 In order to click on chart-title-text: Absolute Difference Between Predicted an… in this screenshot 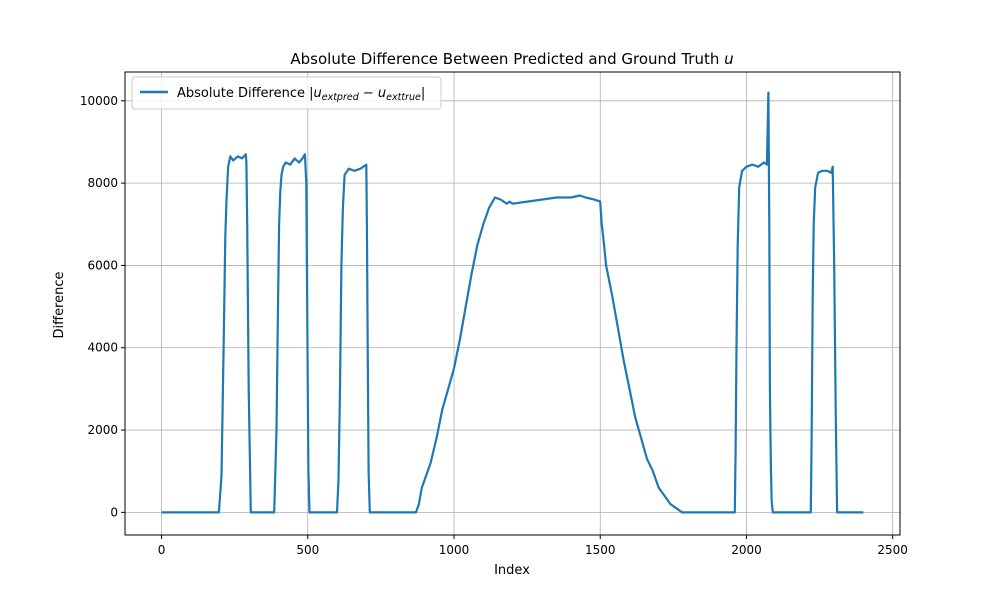, I will do `click(507, 59)`.